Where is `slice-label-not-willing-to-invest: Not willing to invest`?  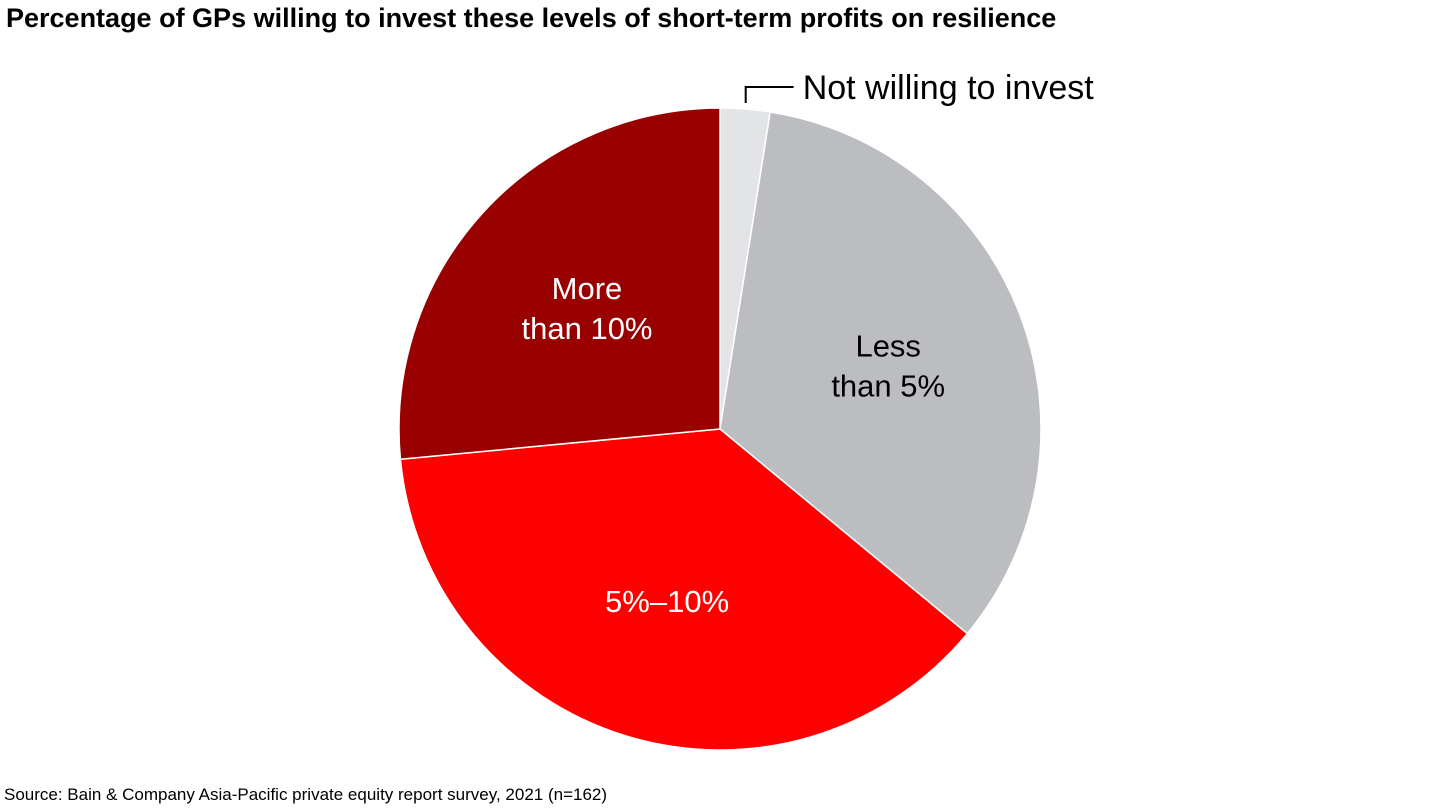
slice-label-not-willing-to-invest: Not willing to invest is located at coordinates (949, 88).